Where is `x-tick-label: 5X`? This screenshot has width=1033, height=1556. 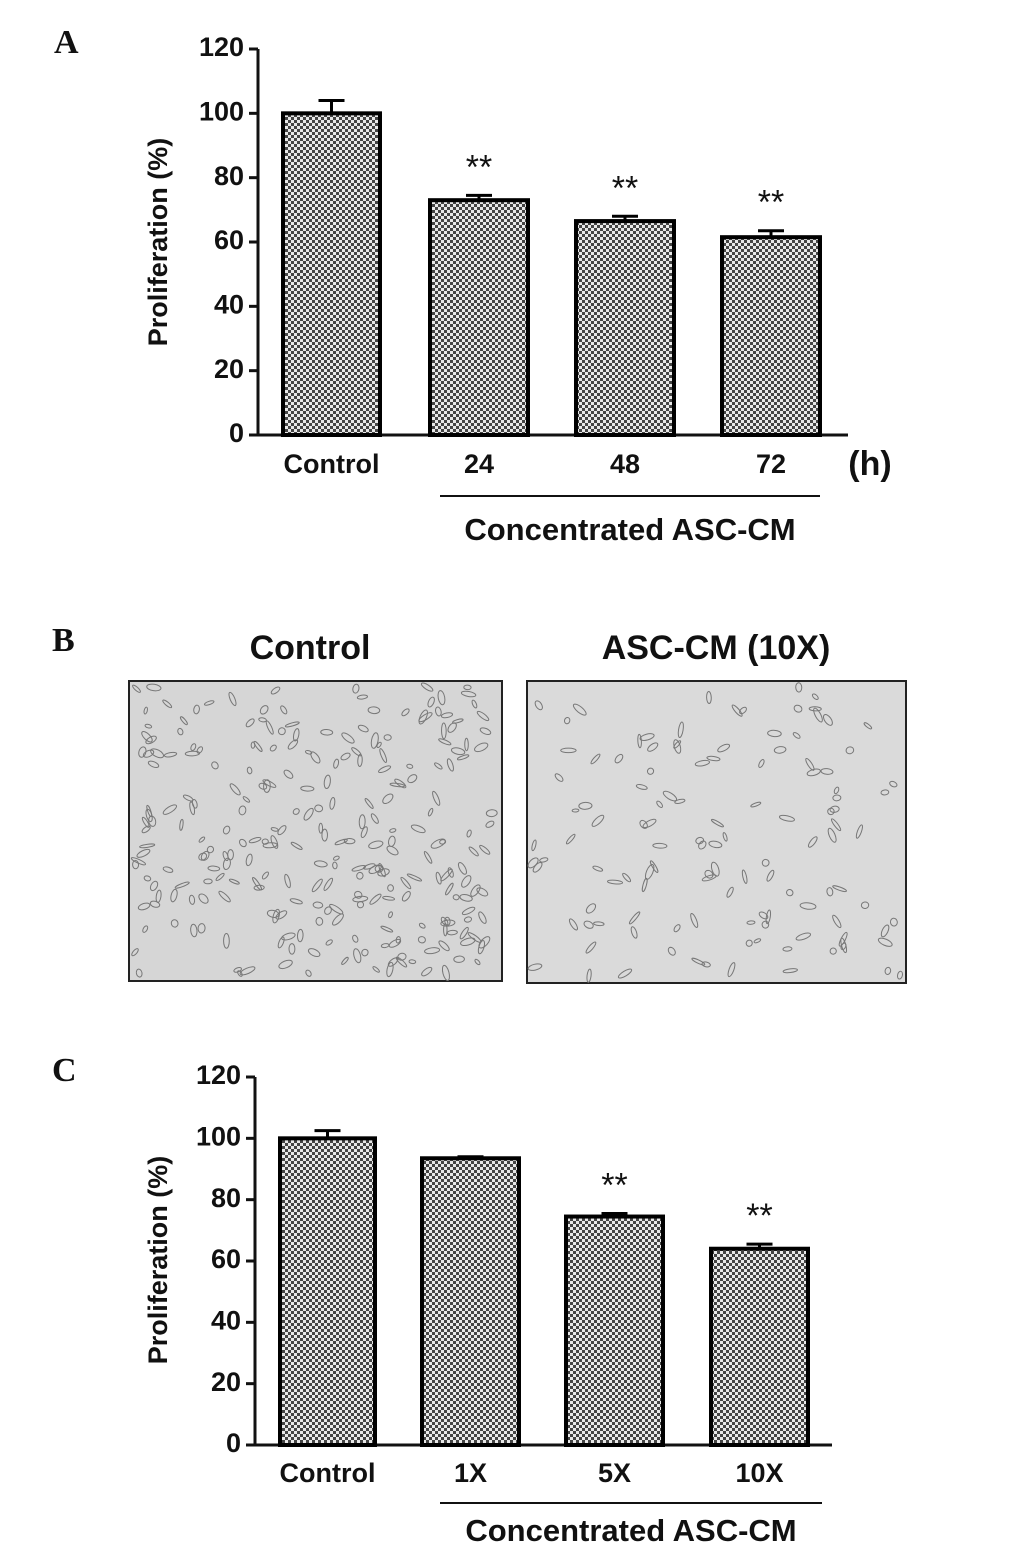 x-tick-label: 5X is located at coordinates (614, 1473).